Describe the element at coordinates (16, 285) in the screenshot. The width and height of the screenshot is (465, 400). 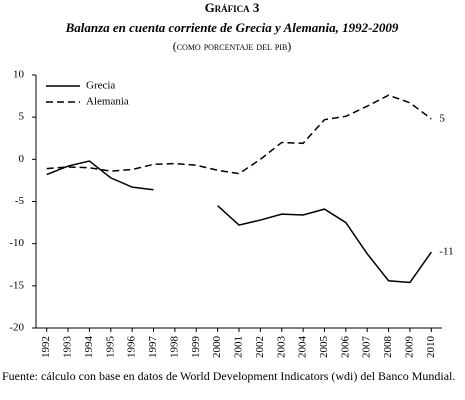
I see `y-tick-label: -15` at that location.